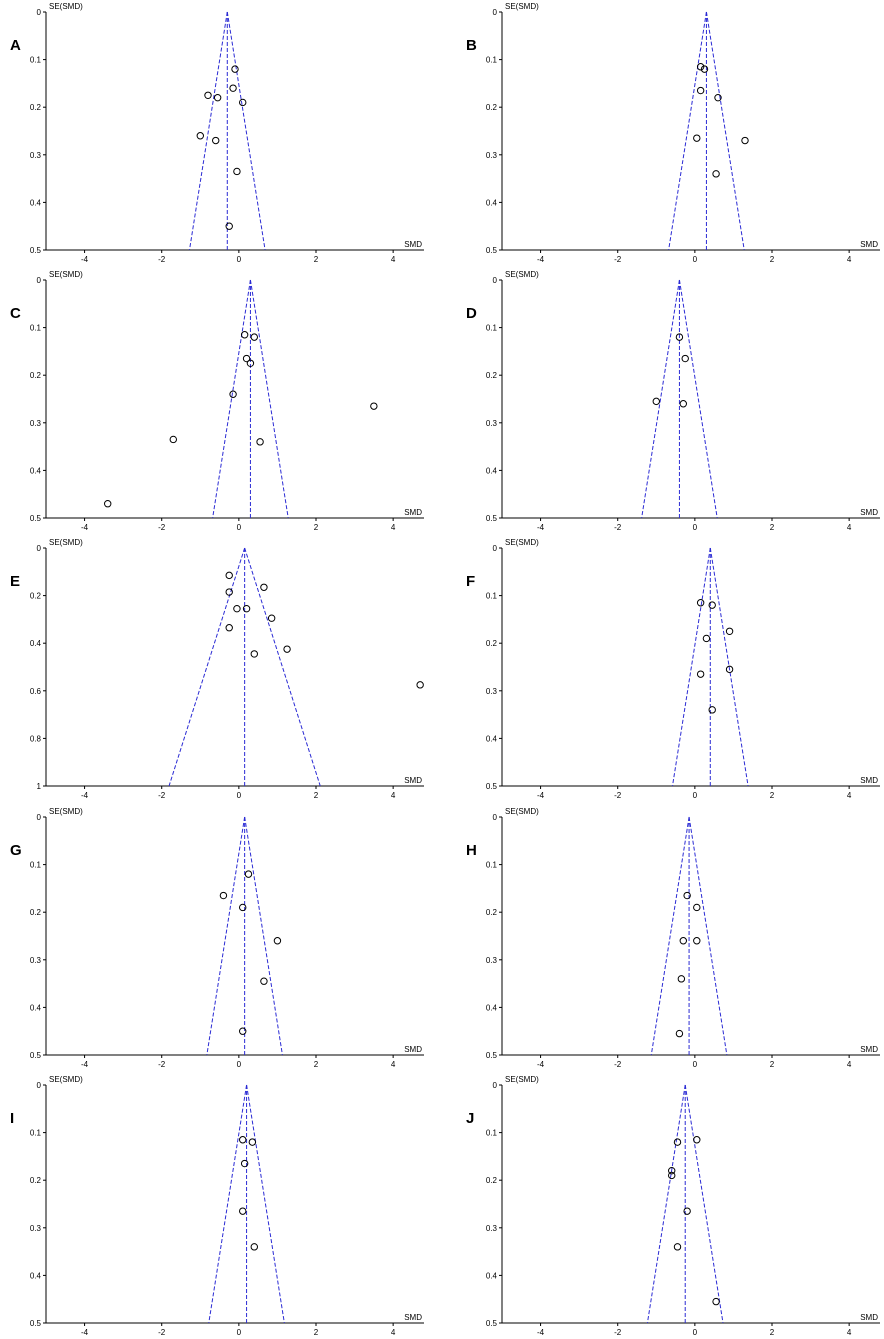  I want to click on panel-a: A SE(SMD) SMD 0 0.1 0.2 0.3 0.4 0.5 -4 -2 0 2 4, so click(217, 133).